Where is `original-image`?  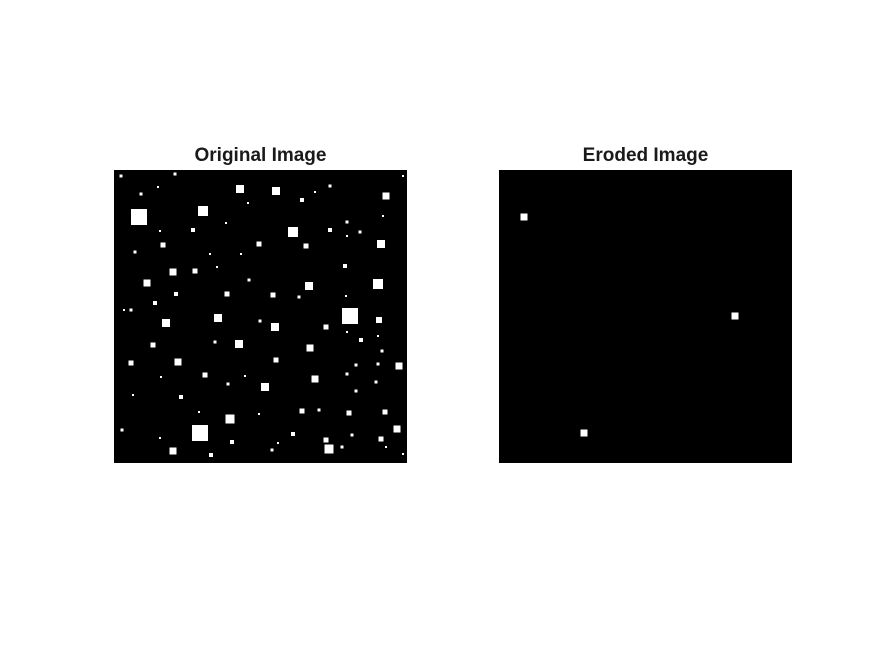
original-image is located at coordinates (260, 316).